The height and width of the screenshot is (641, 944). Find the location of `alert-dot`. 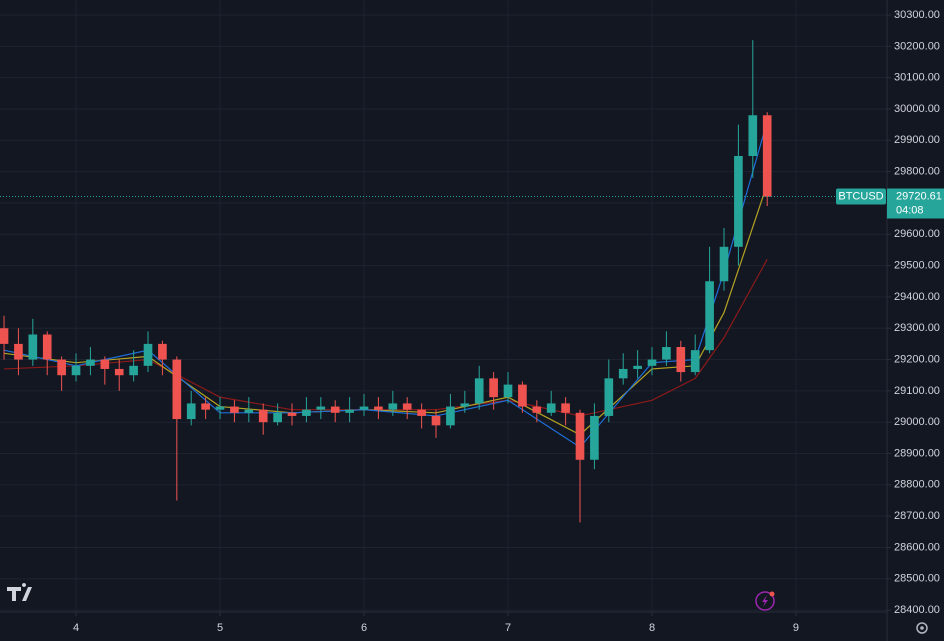

alert-dot is located at coordinates (772, 594).